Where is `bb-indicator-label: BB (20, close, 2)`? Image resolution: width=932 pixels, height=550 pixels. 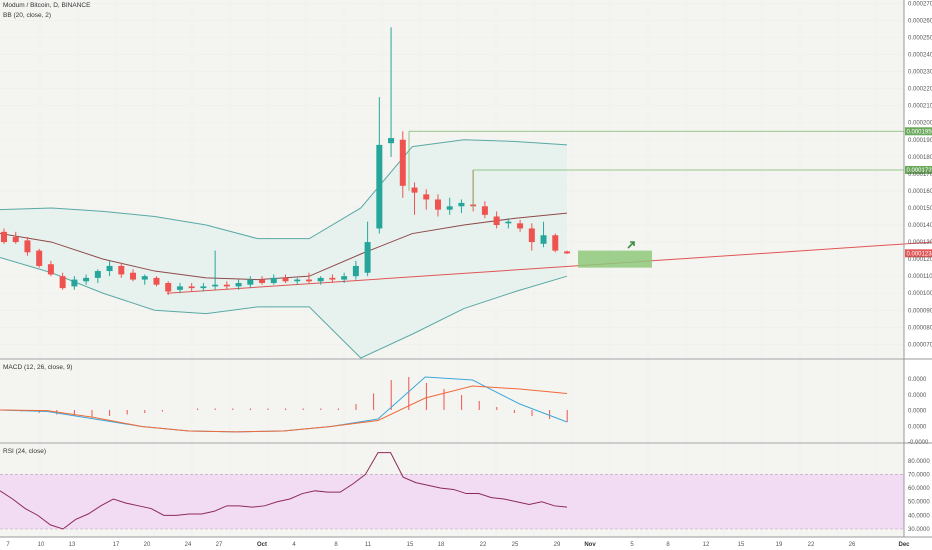 bb-indicator-label: BB (20, close, 2) is located at coordinates (27, 15).